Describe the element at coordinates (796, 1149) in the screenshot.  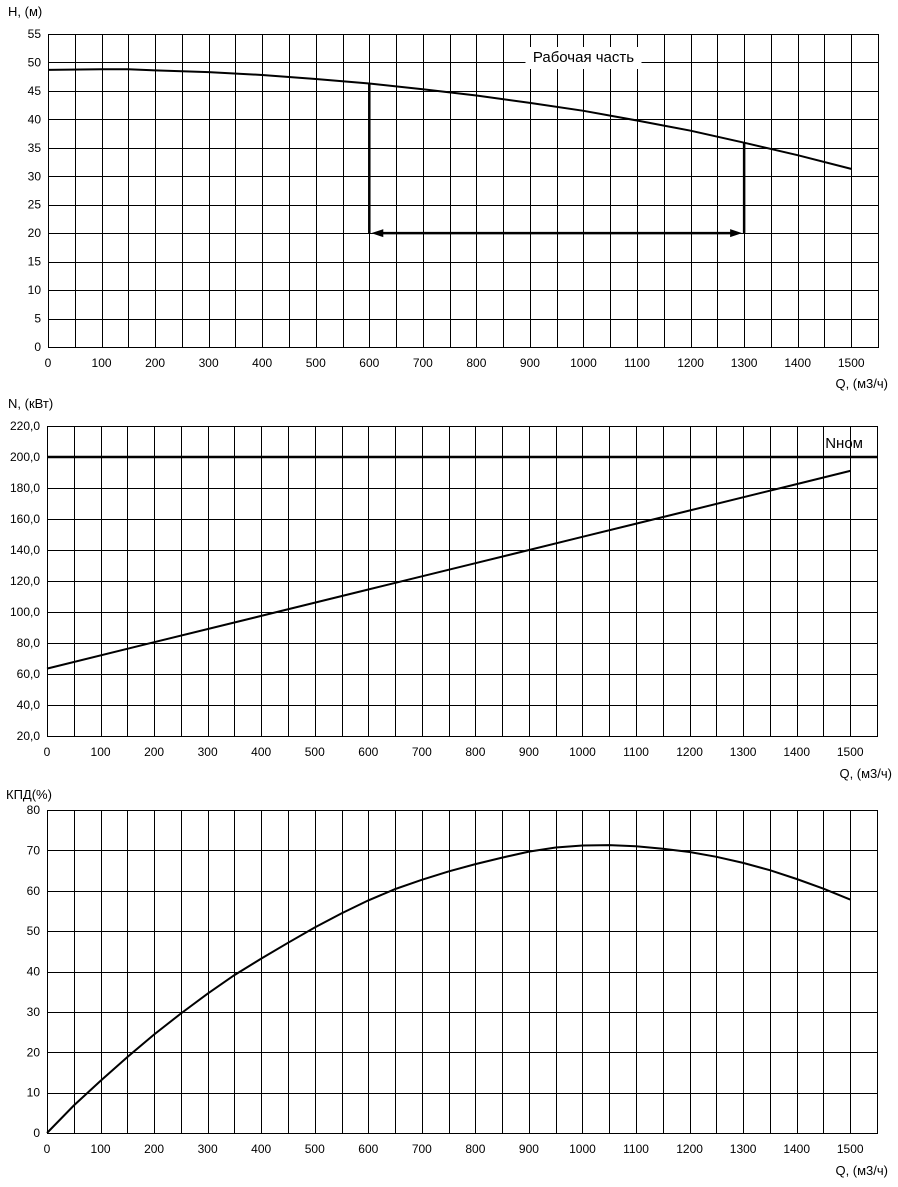
I see `efficiency-x-tick-label: 1400` at that location.